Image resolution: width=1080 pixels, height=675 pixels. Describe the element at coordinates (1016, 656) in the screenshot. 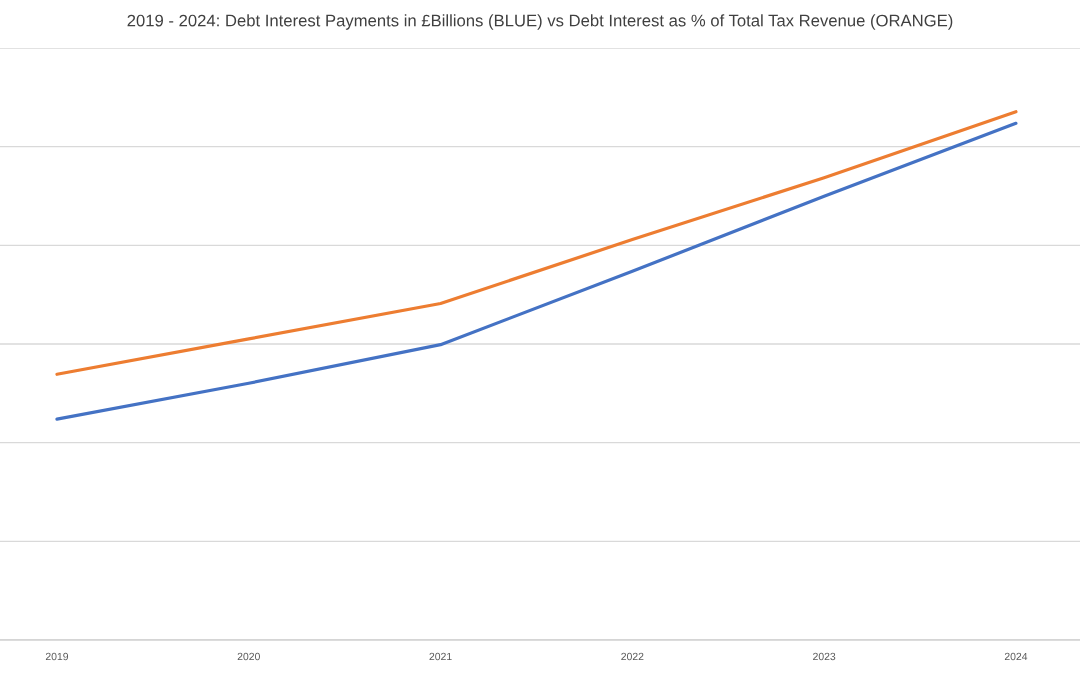

I see `x-tick-label: 2024` at that location.